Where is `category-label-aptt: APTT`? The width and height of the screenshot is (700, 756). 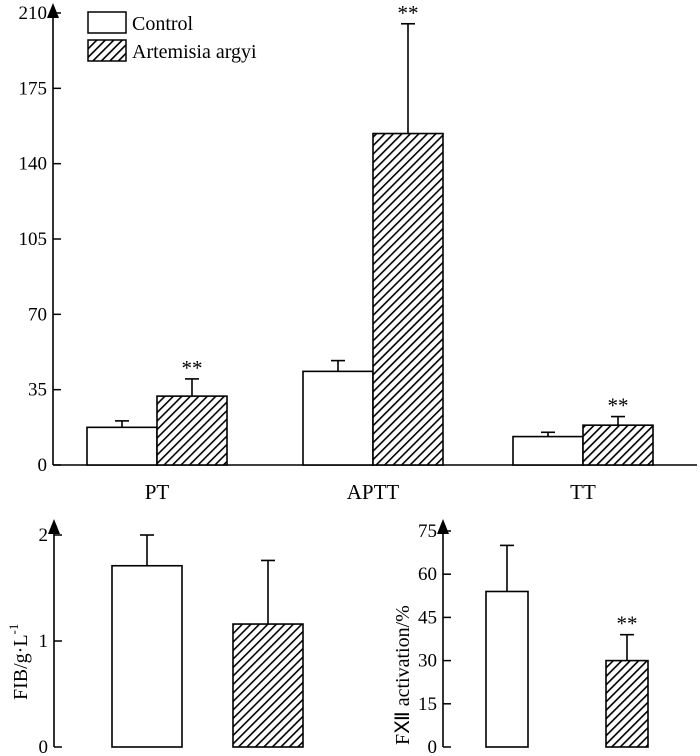
category-label-aptt: APTT is located at coordinates (373, 492).